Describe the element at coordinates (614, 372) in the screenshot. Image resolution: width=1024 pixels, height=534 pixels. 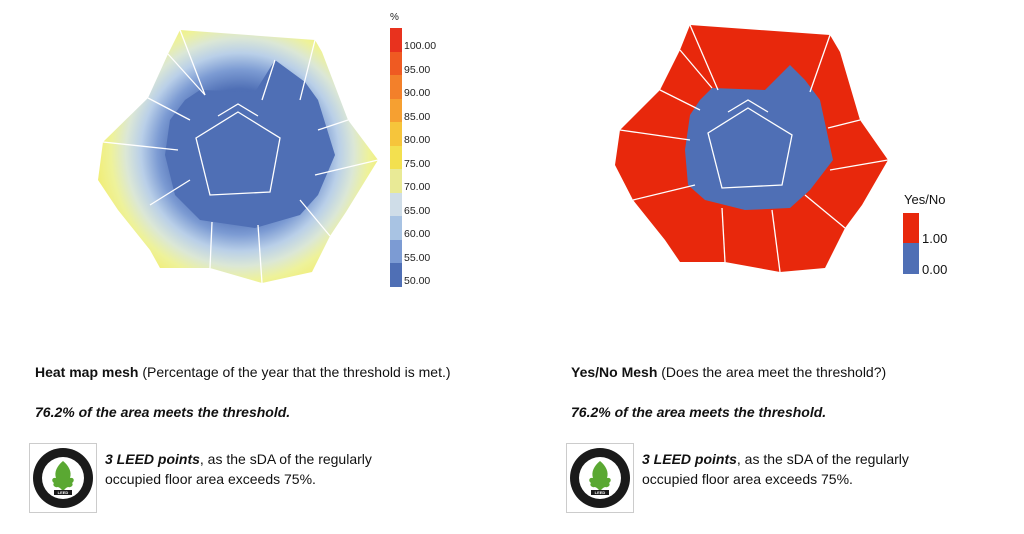
I see `yes-no-caption-bold: Yes/No Mesh` at that location.